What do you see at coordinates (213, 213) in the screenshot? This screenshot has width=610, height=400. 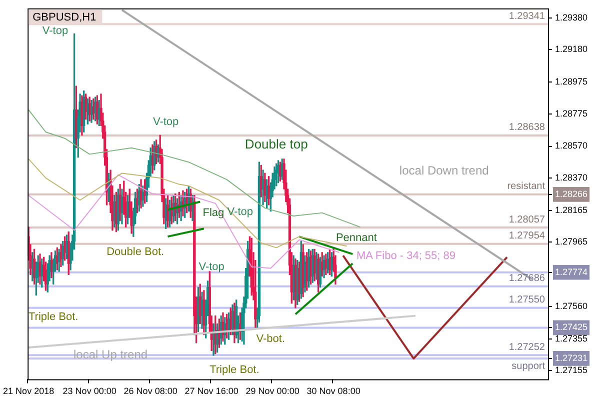 I see `annotation: Flag` at bounding box center [213, 213].